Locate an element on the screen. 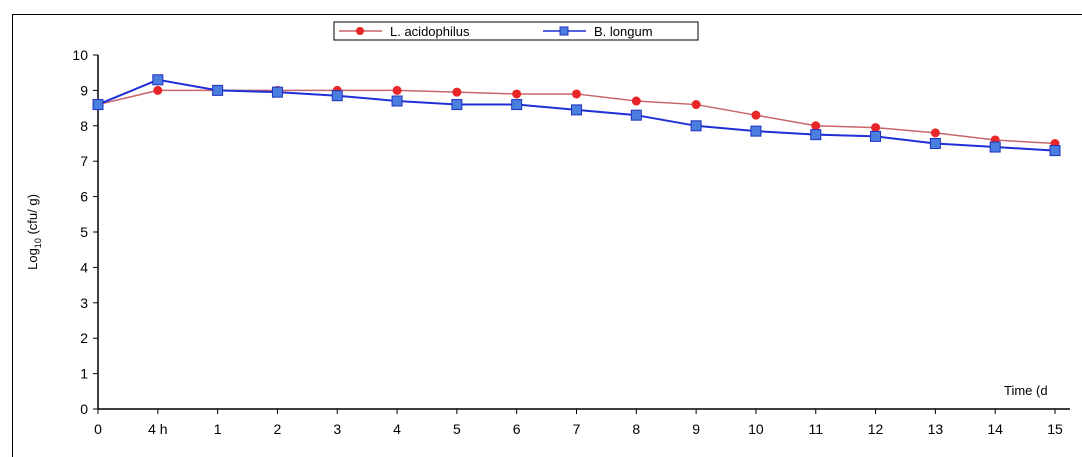 Image resolution: width=1082 pixels, height=457 pixels. y-tick-label: 1 is located at coordinates (84, 374).